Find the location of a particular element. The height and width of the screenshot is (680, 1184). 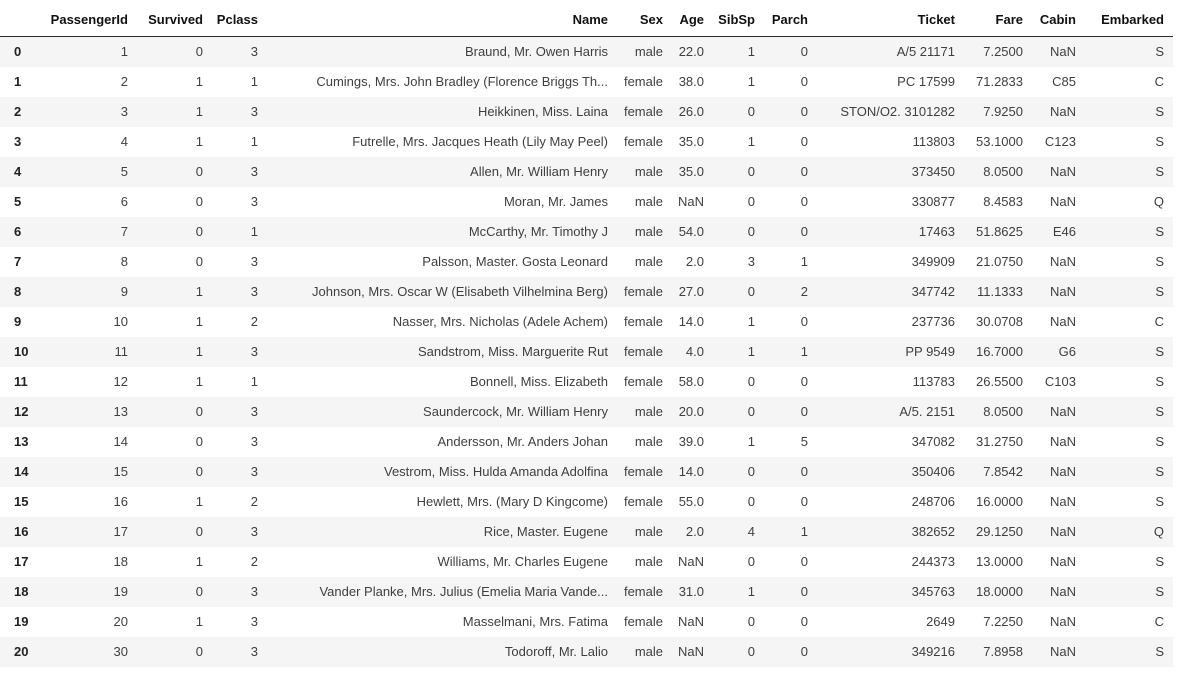

cell: 9 is located at coordinates (124, 291).